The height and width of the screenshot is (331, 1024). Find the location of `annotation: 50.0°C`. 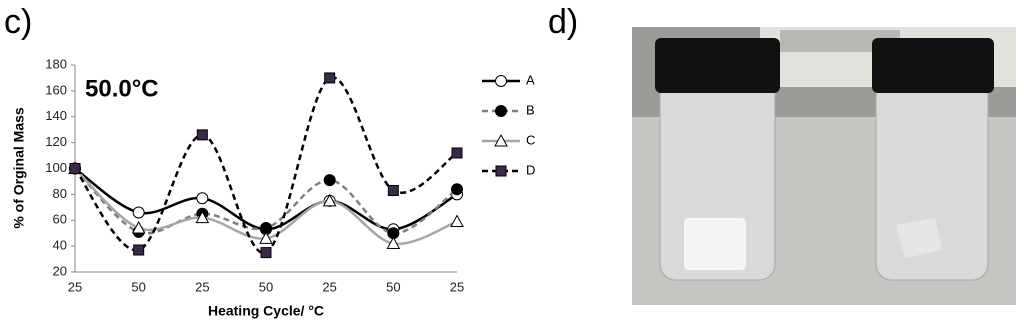

annotation: 50.0°C is located at coordinates (122, 88).